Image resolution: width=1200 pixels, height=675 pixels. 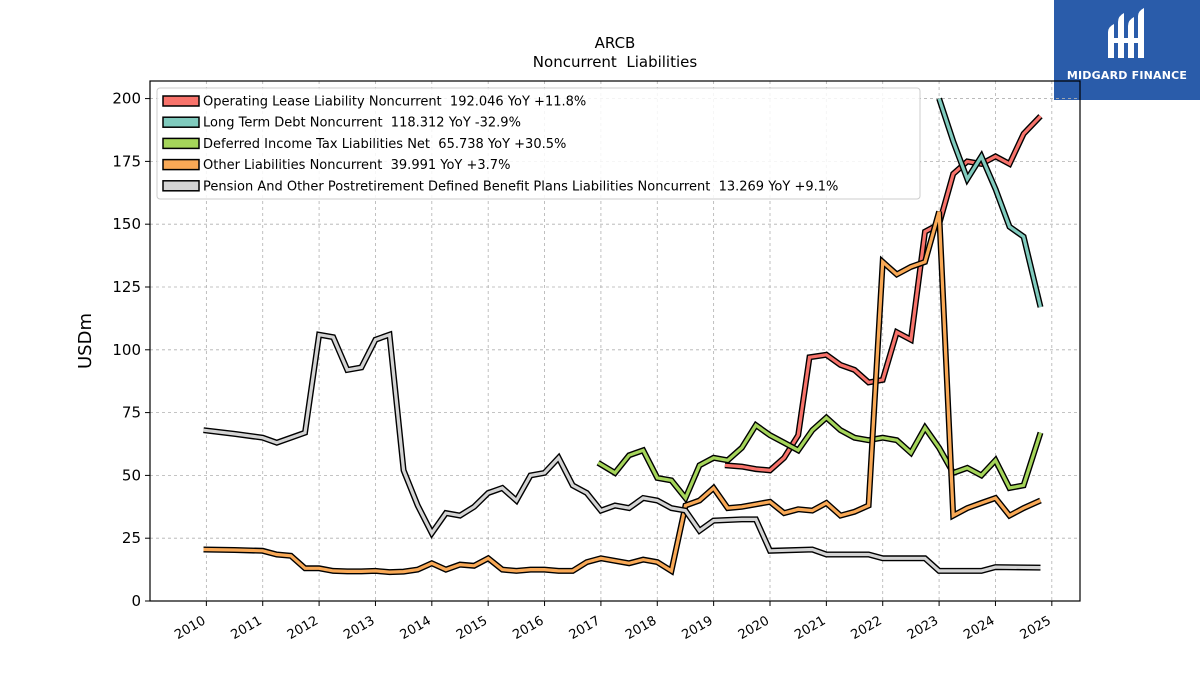 I want to click on y-tick-label: 25, so click(x=131, y=538).